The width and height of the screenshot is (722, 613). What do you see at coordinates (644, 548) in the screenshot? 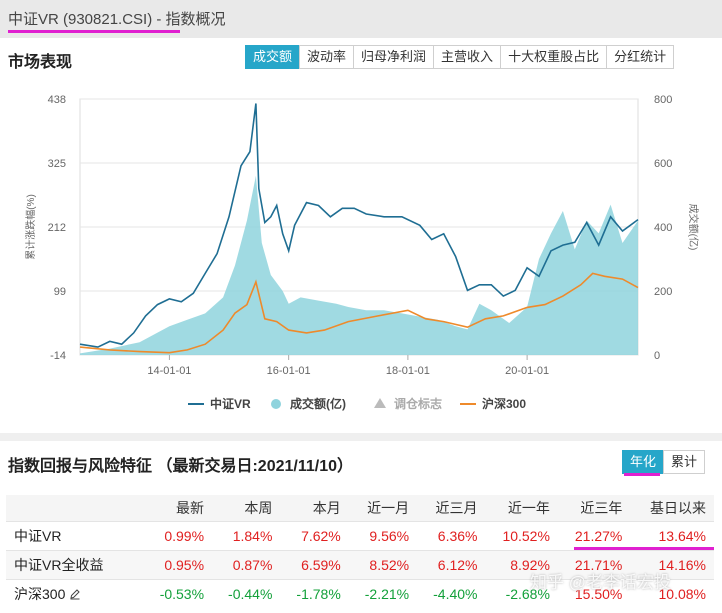
I see `return-highlight-underline` at bounding box center [644, 548].